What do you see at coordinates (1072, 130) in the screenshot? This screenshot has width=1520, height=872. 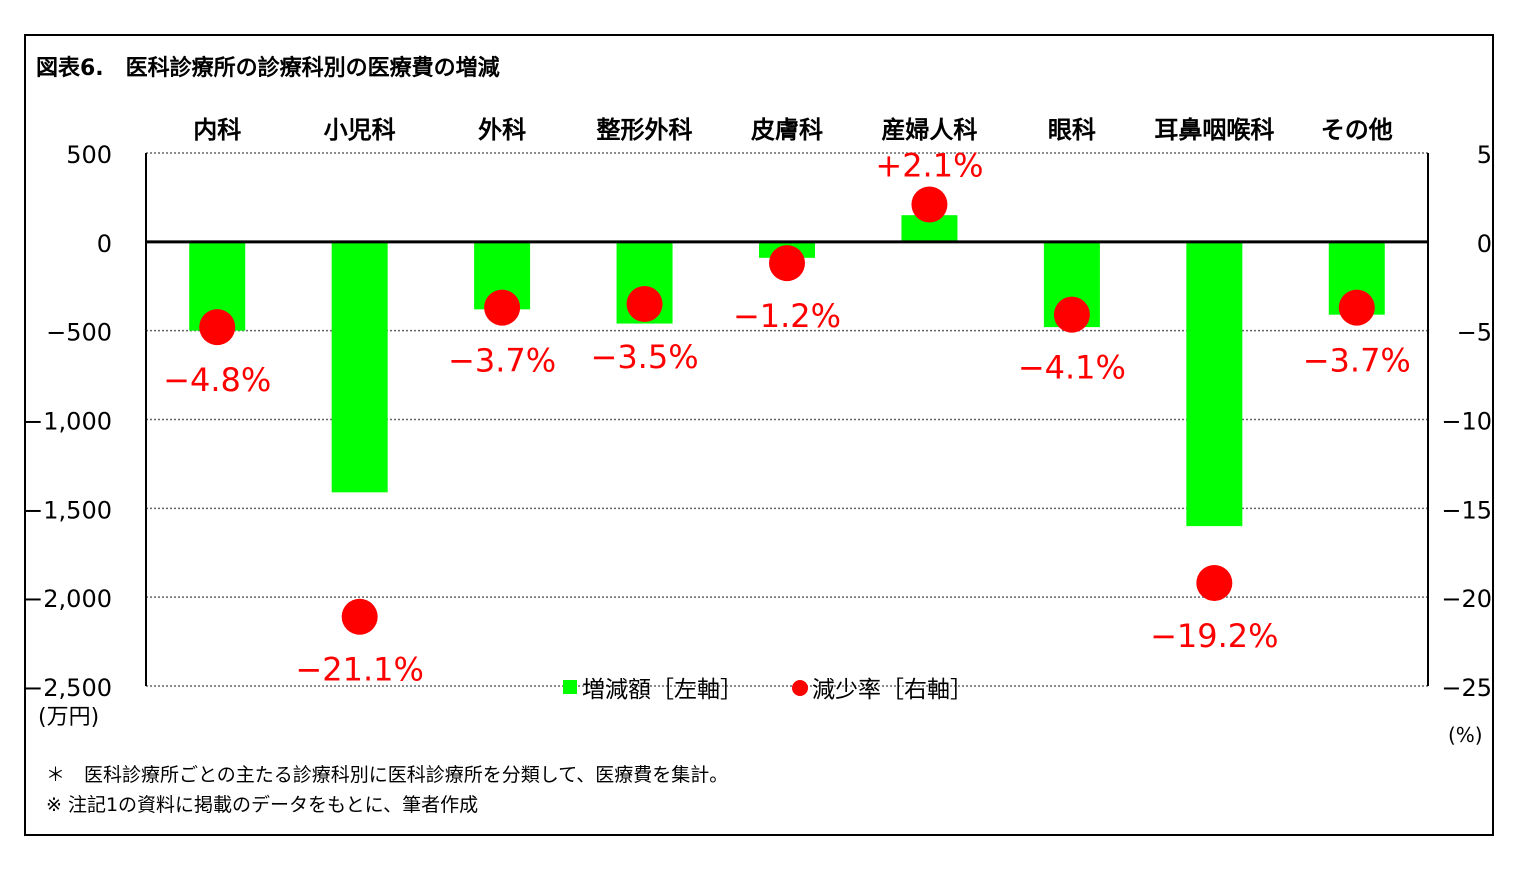 I see `category-label: 眼科` at bounding box center [1072, 130].